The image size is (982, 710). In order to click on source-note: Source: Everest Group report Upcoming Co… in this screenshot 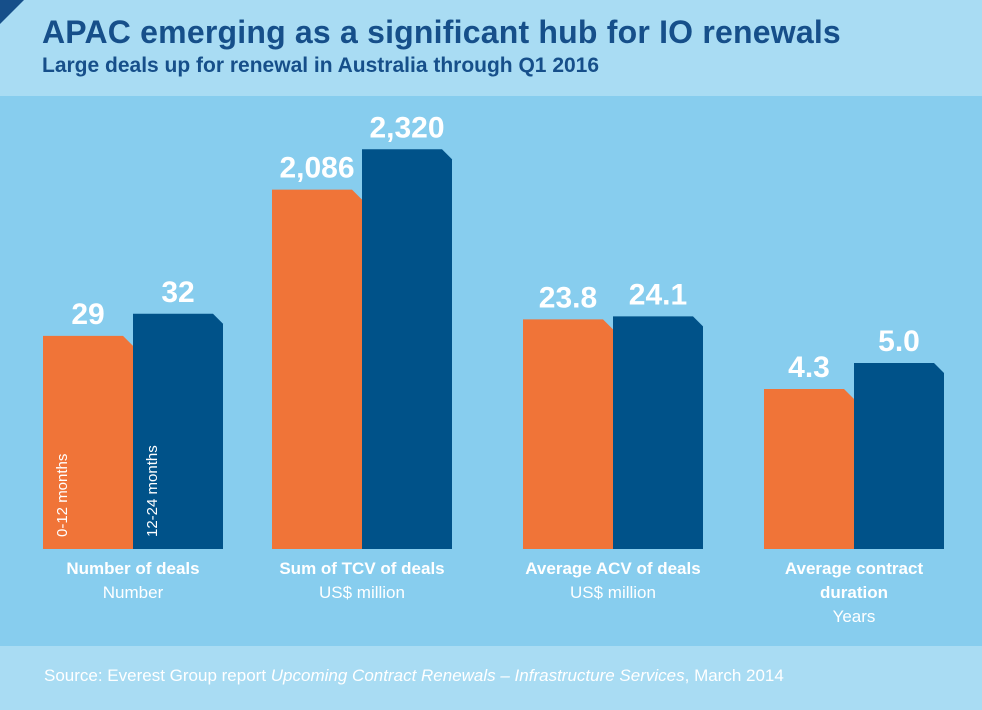, I will do `click(414, 676)`.